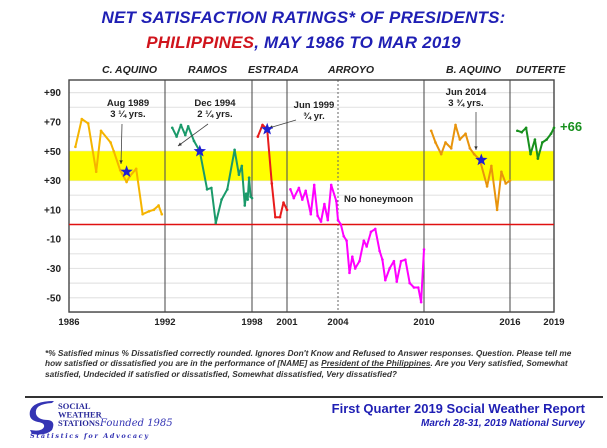  What do you see at coordinates (465, 103) in the screenshot?
I see `marker-label-tenure: 3 ¾ yrs.` at bounding box center [465, 103].